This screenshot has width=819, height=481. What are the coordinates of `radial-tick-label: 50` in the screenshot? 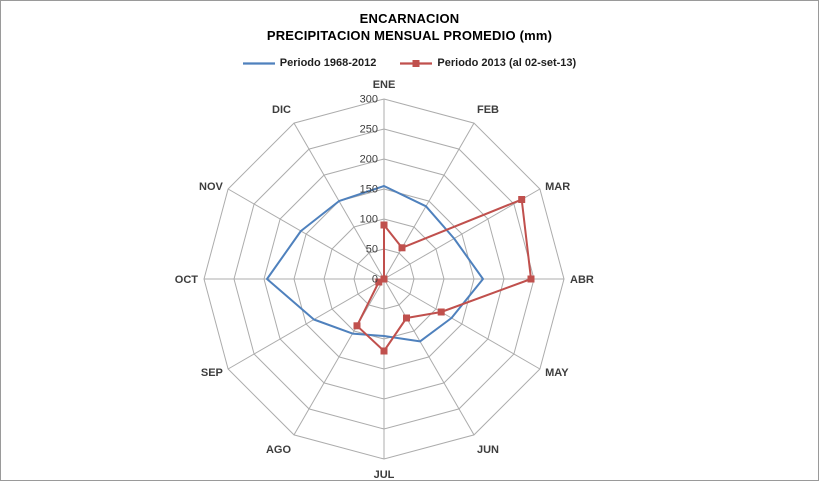 It's located at (372, 250).